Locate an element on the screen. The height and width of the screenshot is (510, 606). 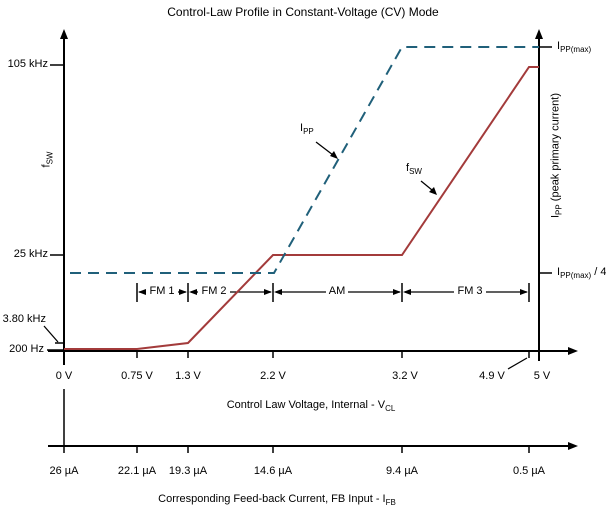
xtick-label-13v: 1.3 V is located at coordinates (188, 376).